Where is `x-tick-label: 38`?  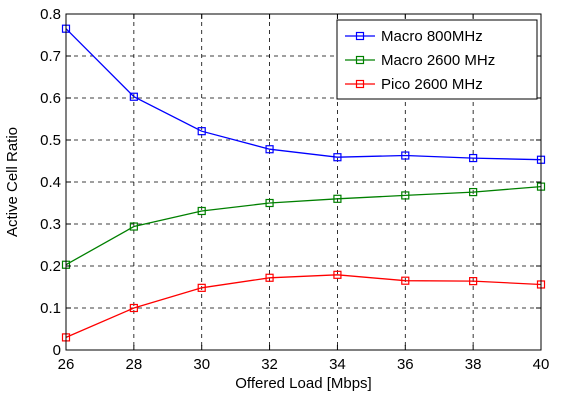
x-tick-label: 38 is located at coordinates (473, 364).